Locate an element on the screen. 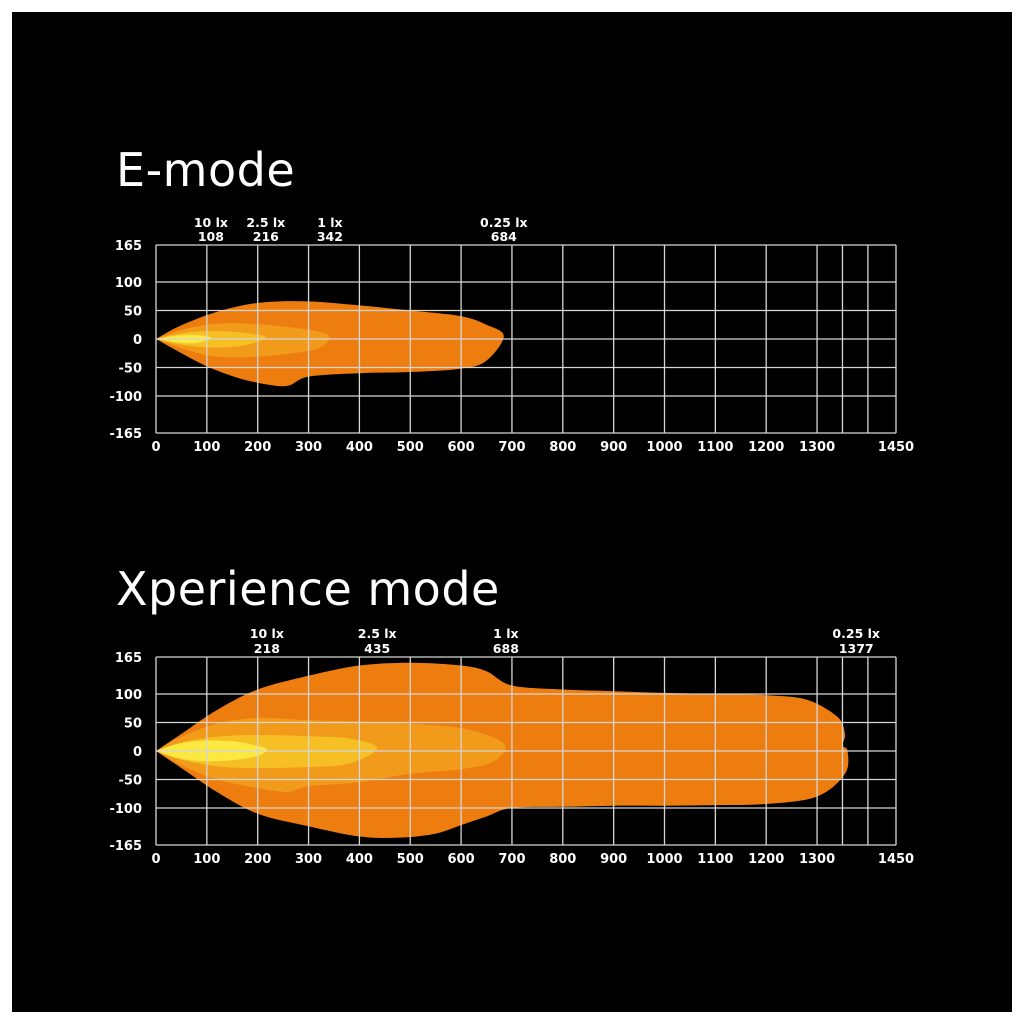 The width and height of the screenshot is (1024, 1024). beam-zones is located at coordinates (502, 750).